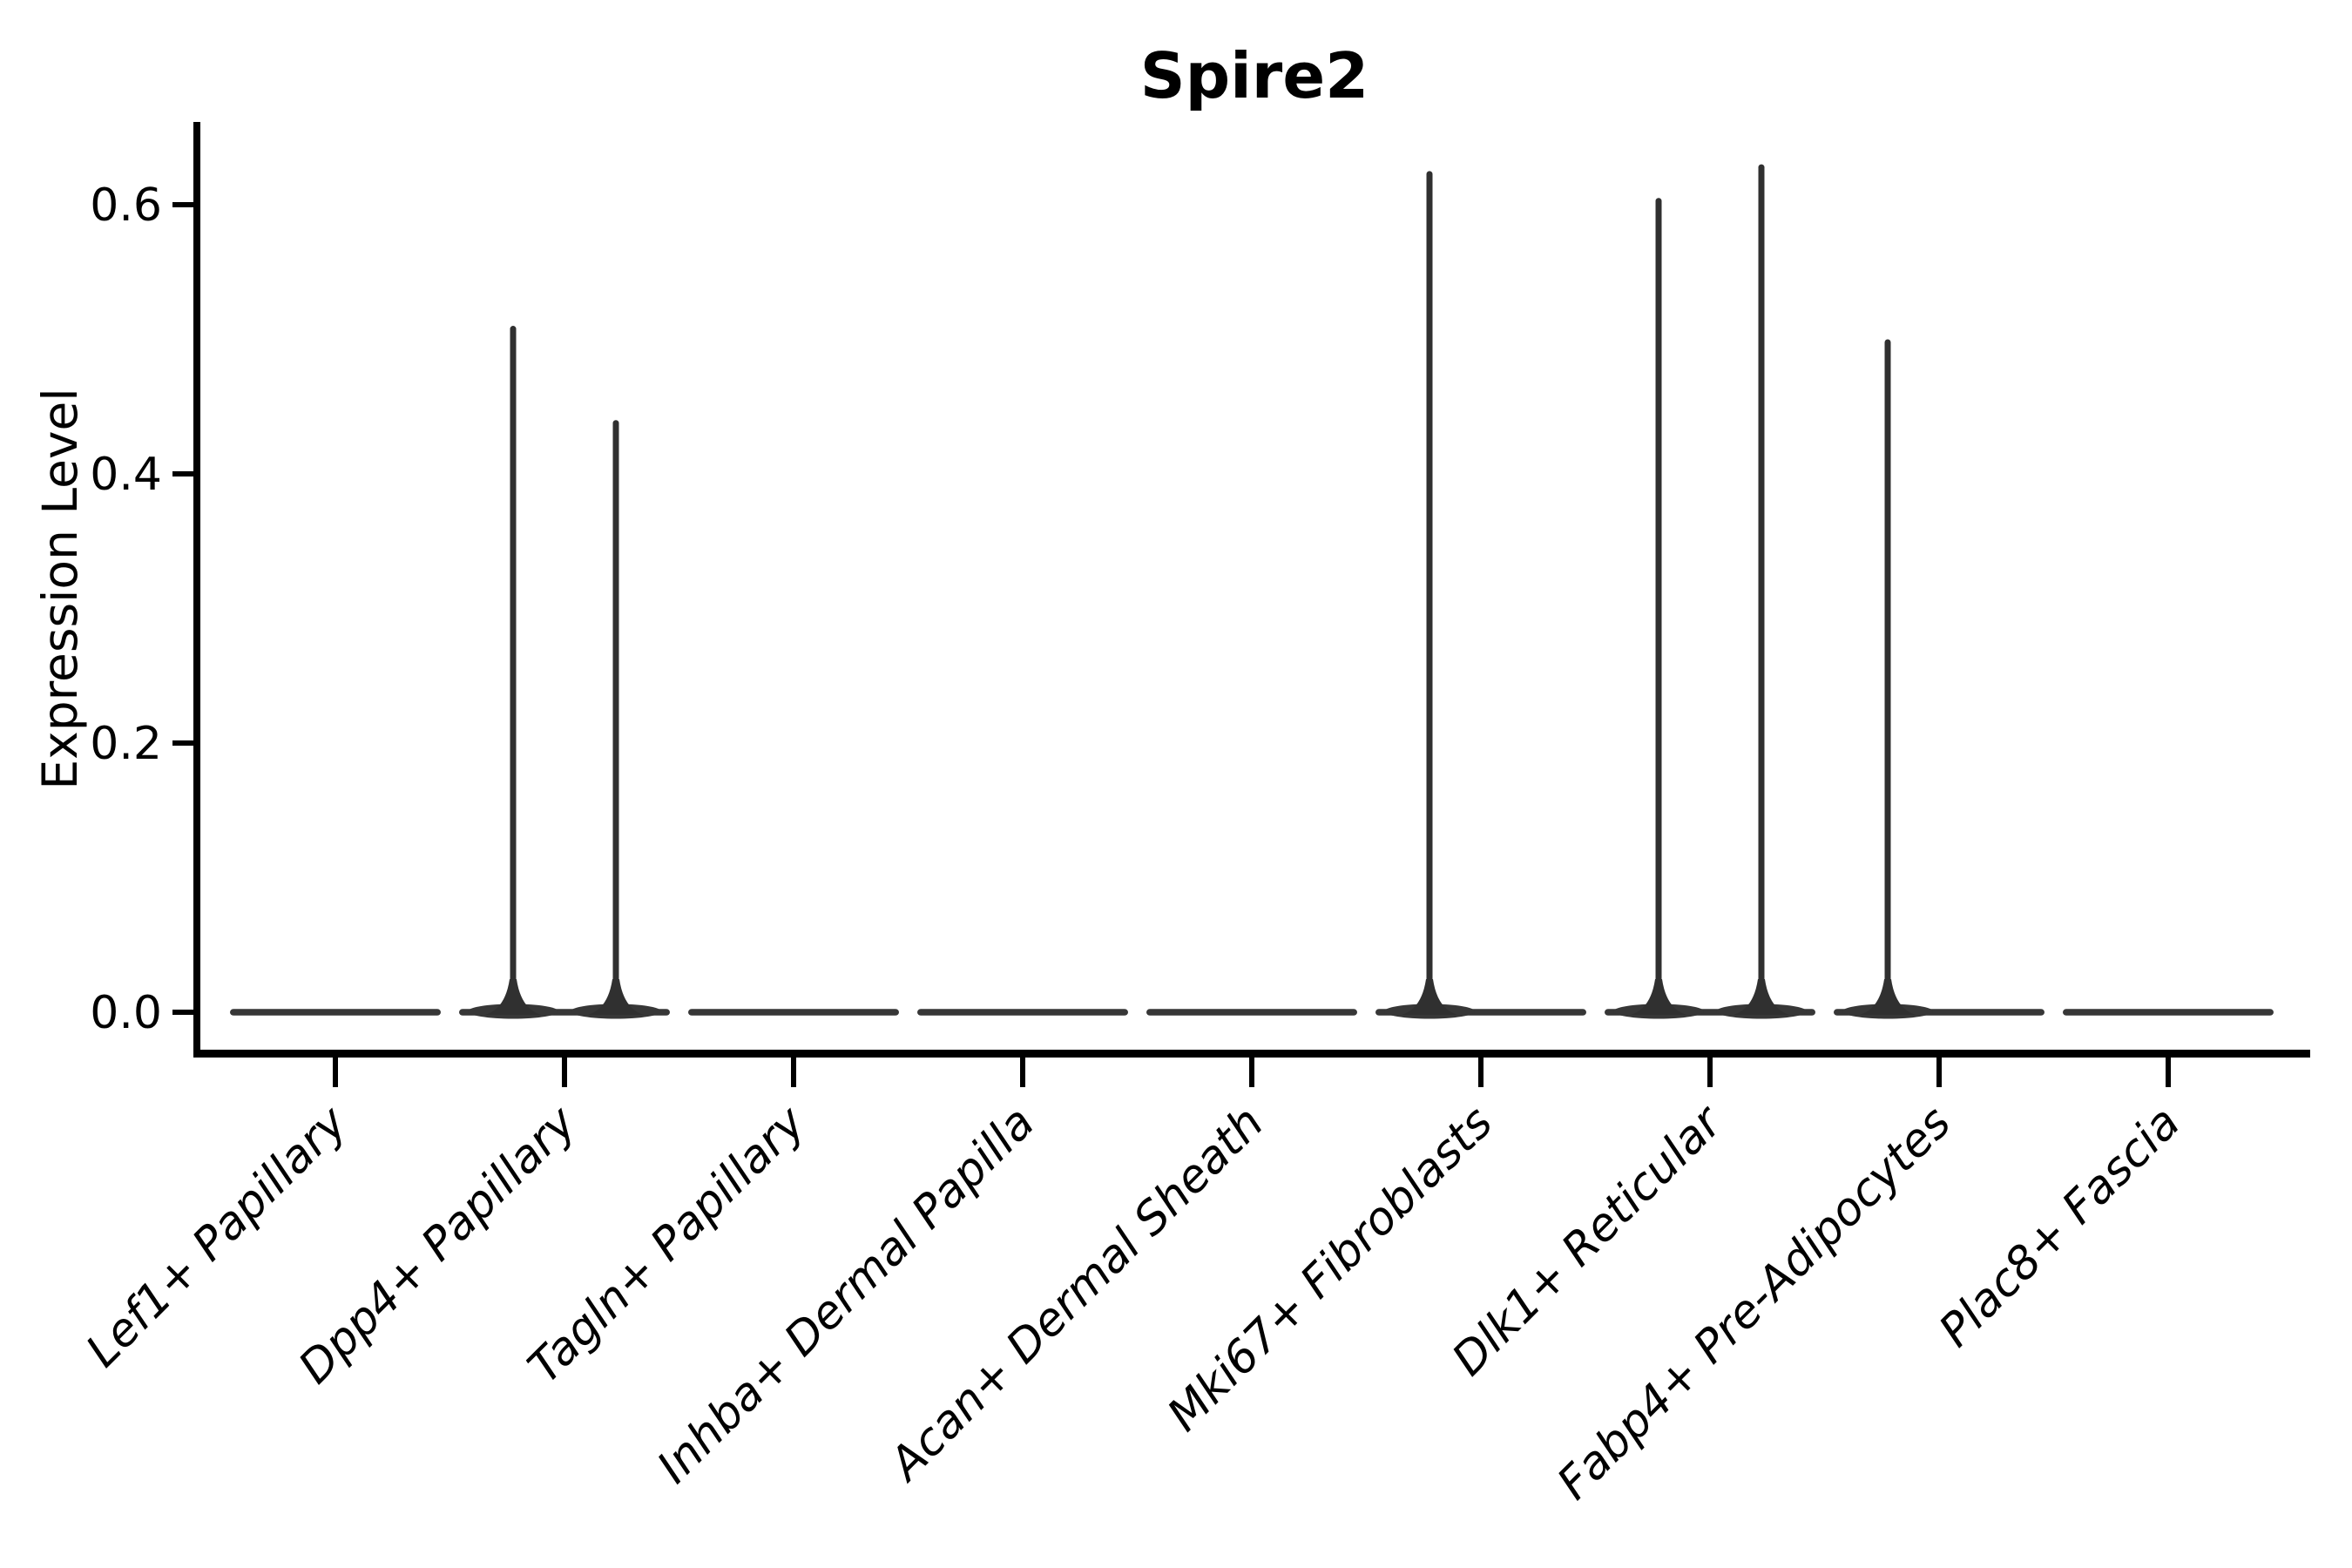  Describe the element at coordinates (1254, 75) in the screenshot. I see `chart-title: Spire2` at that location.